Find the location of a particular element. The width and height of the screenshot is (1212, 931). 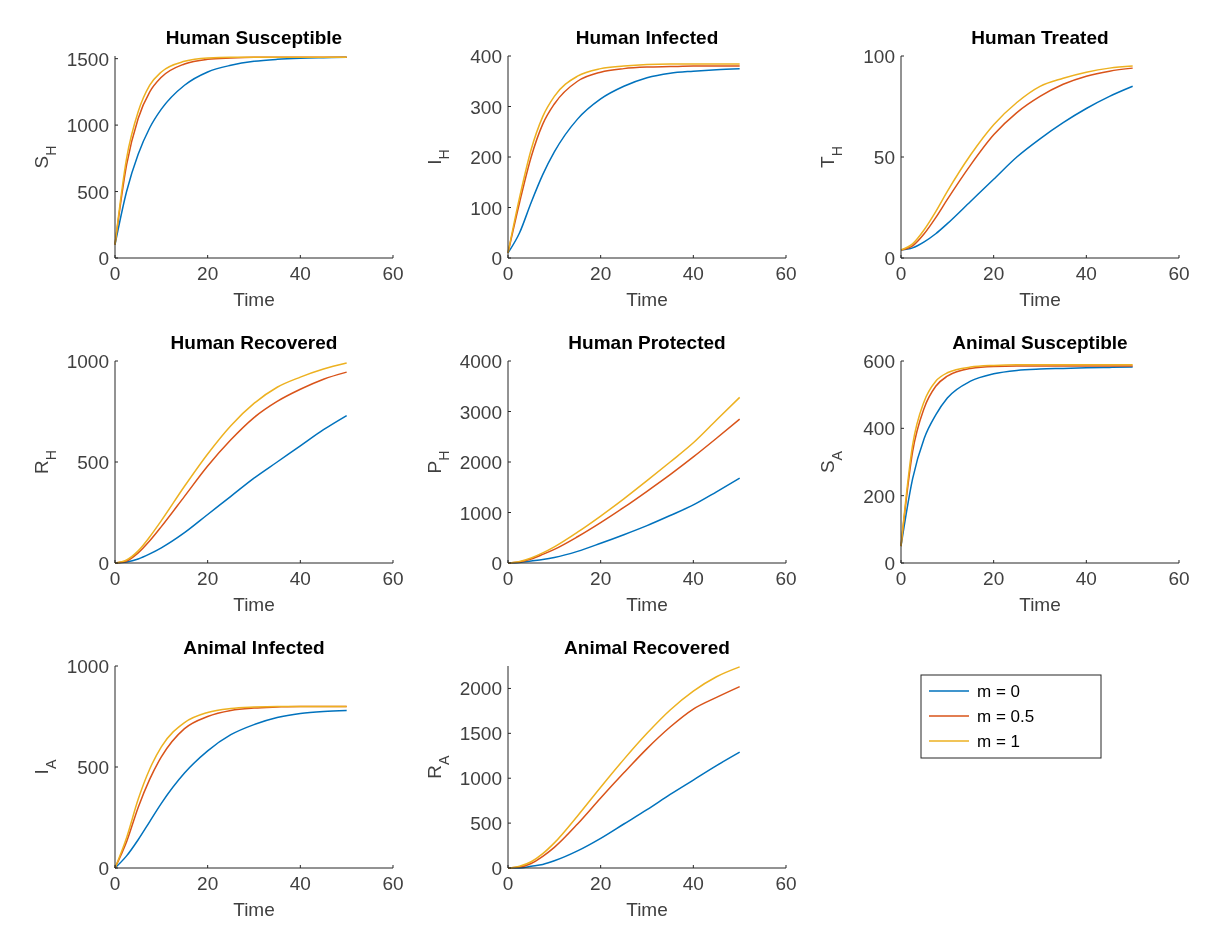

chart-title: Animal Recovered is located at coordinates (647, 647).